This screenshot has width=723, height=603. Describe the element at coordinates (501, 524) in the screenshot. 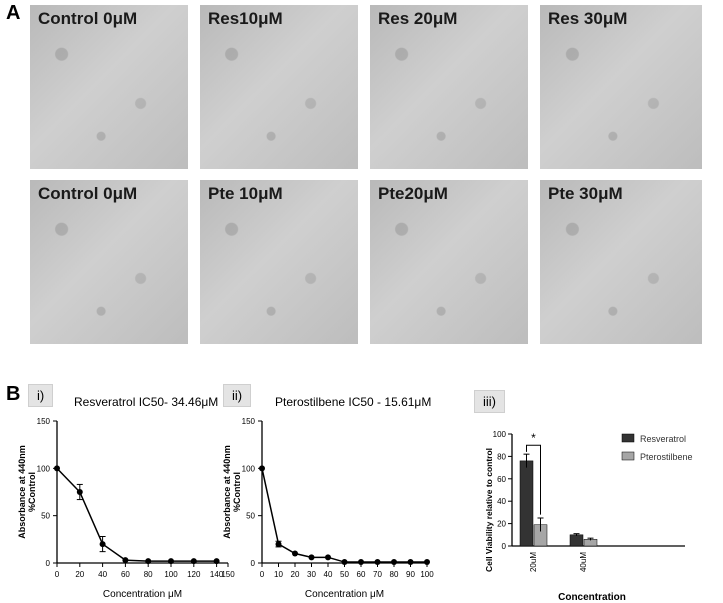

I see `y-tick-label: 20` at that location.